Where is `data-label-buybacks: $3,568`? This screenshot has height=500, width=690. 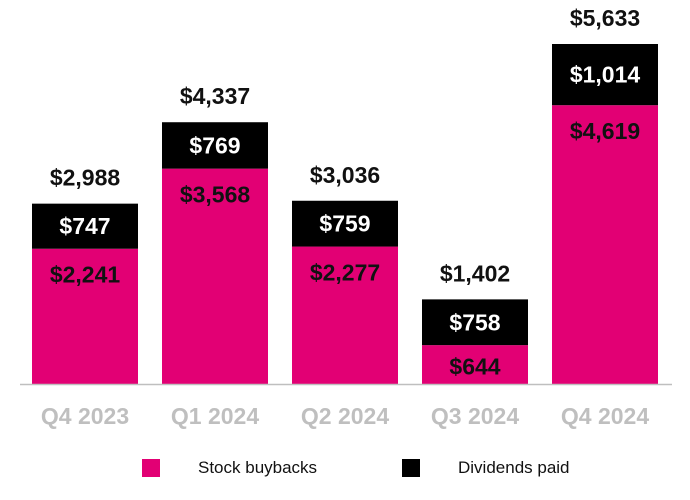
data-label-buybacks: $3,568 is located at coordinates (215, 195).